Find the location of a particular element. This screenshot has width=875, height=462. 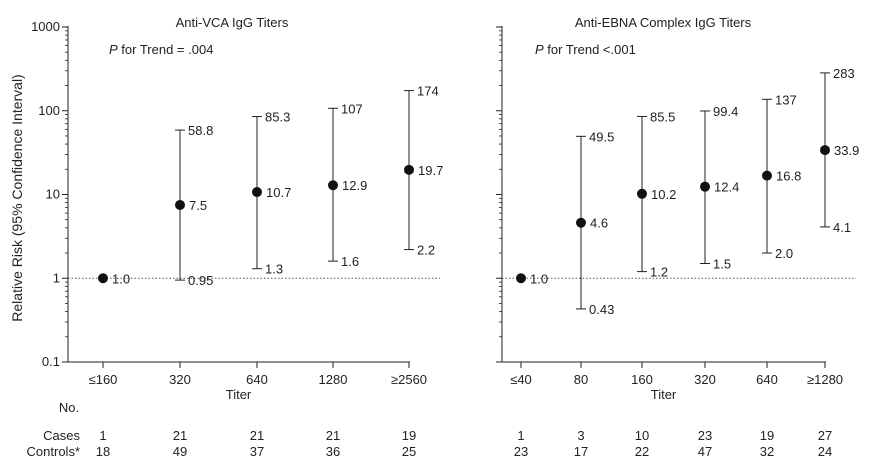

rr-label: 19.7 is located at coordinates (430, 170).